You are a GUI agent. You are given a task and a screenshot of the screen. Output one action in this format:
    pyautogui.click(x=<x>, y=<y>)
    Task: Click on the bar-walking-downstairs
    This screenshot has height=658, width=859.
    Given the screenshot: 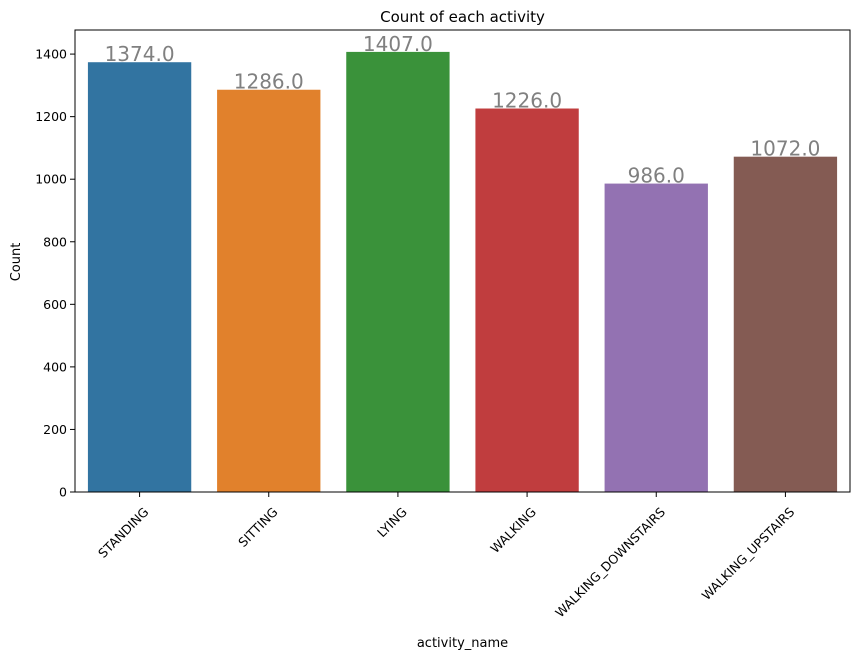 What is the action you would take?
    pyautogui.click(x=656, y=337)
    